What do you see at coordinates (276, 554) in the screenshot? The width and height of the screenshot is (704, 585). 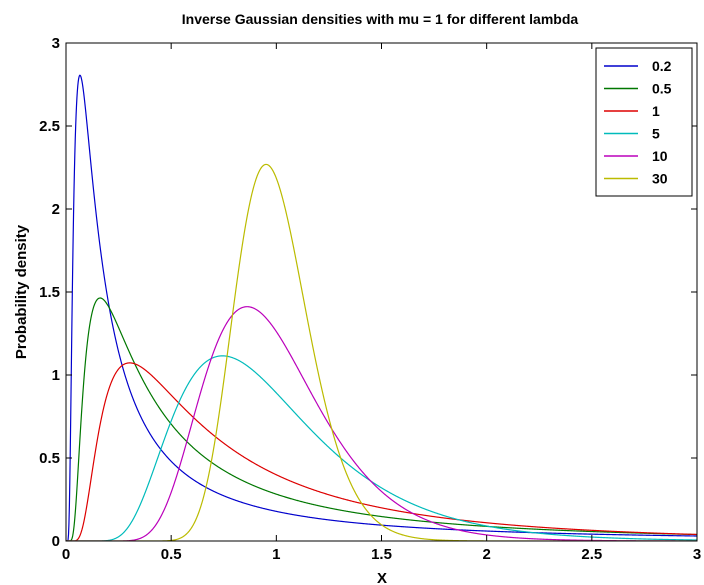 I see `x-tick-label: 1` at bounding box center [276, 554].